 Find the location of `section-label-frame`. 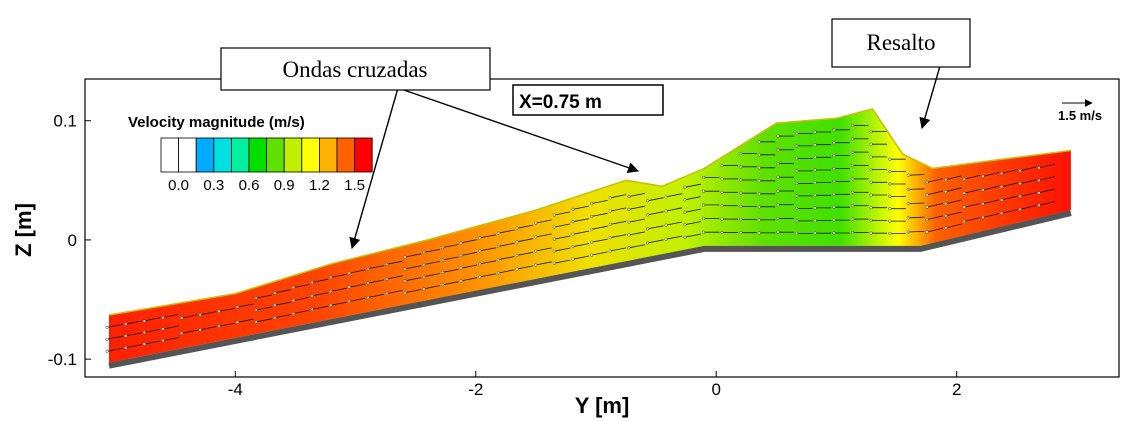

section-label-frame is located at coordinates (588, 100).